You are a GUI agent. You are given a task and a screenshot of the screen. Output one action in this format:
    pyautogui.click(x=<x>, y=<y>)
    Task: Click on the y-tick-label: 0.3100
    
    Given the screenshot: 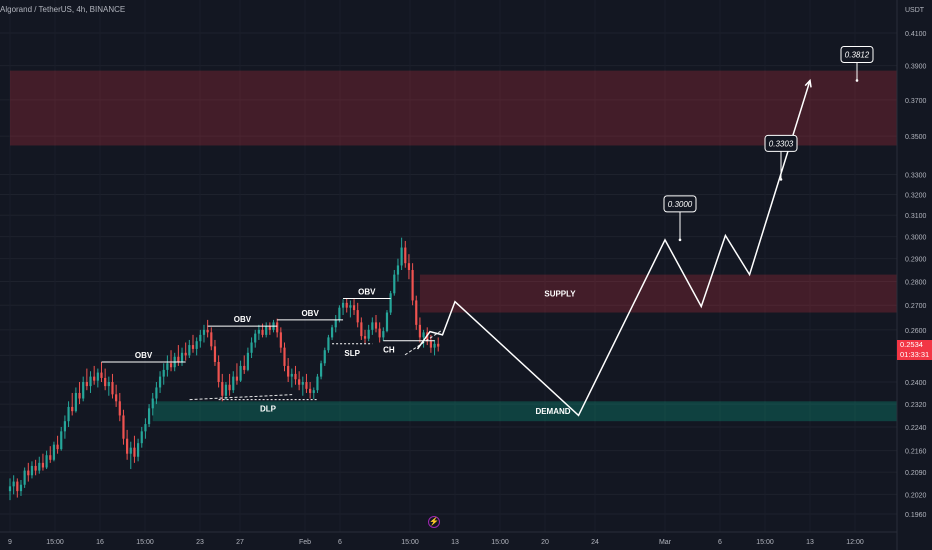 What is the action you would take?
    pyautogui.click(x=916, y=216)
    